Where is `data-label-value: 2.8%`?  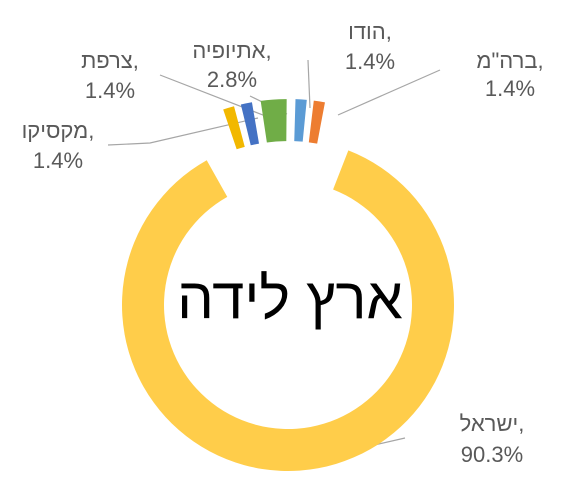 data-label-value: 2.8% is located at coordinates (232, 79).